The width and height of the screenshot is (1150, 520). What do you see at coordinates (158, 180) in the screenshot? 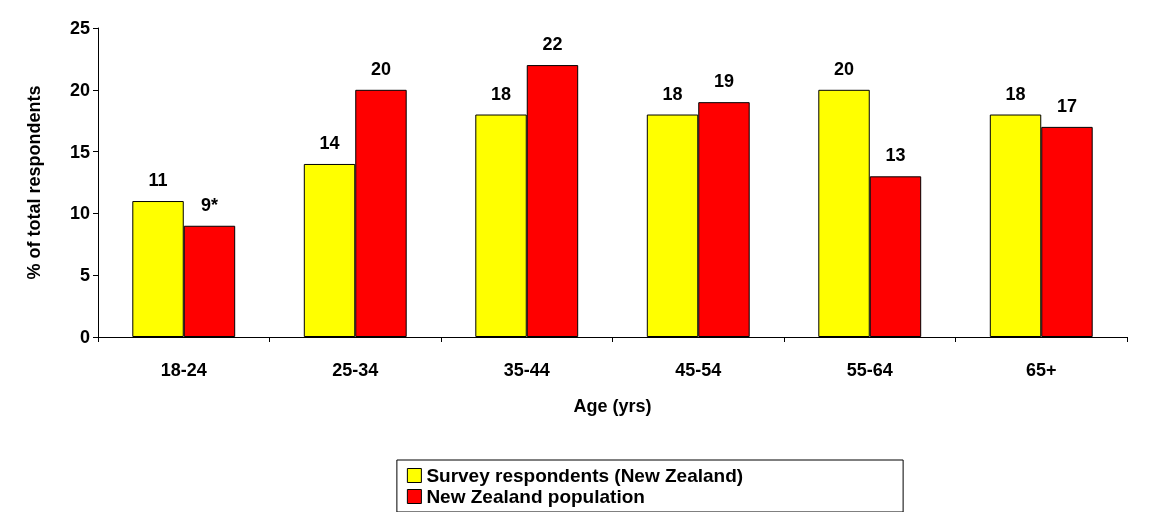
I see `data-label: 11` at bounding box center [158, 180].